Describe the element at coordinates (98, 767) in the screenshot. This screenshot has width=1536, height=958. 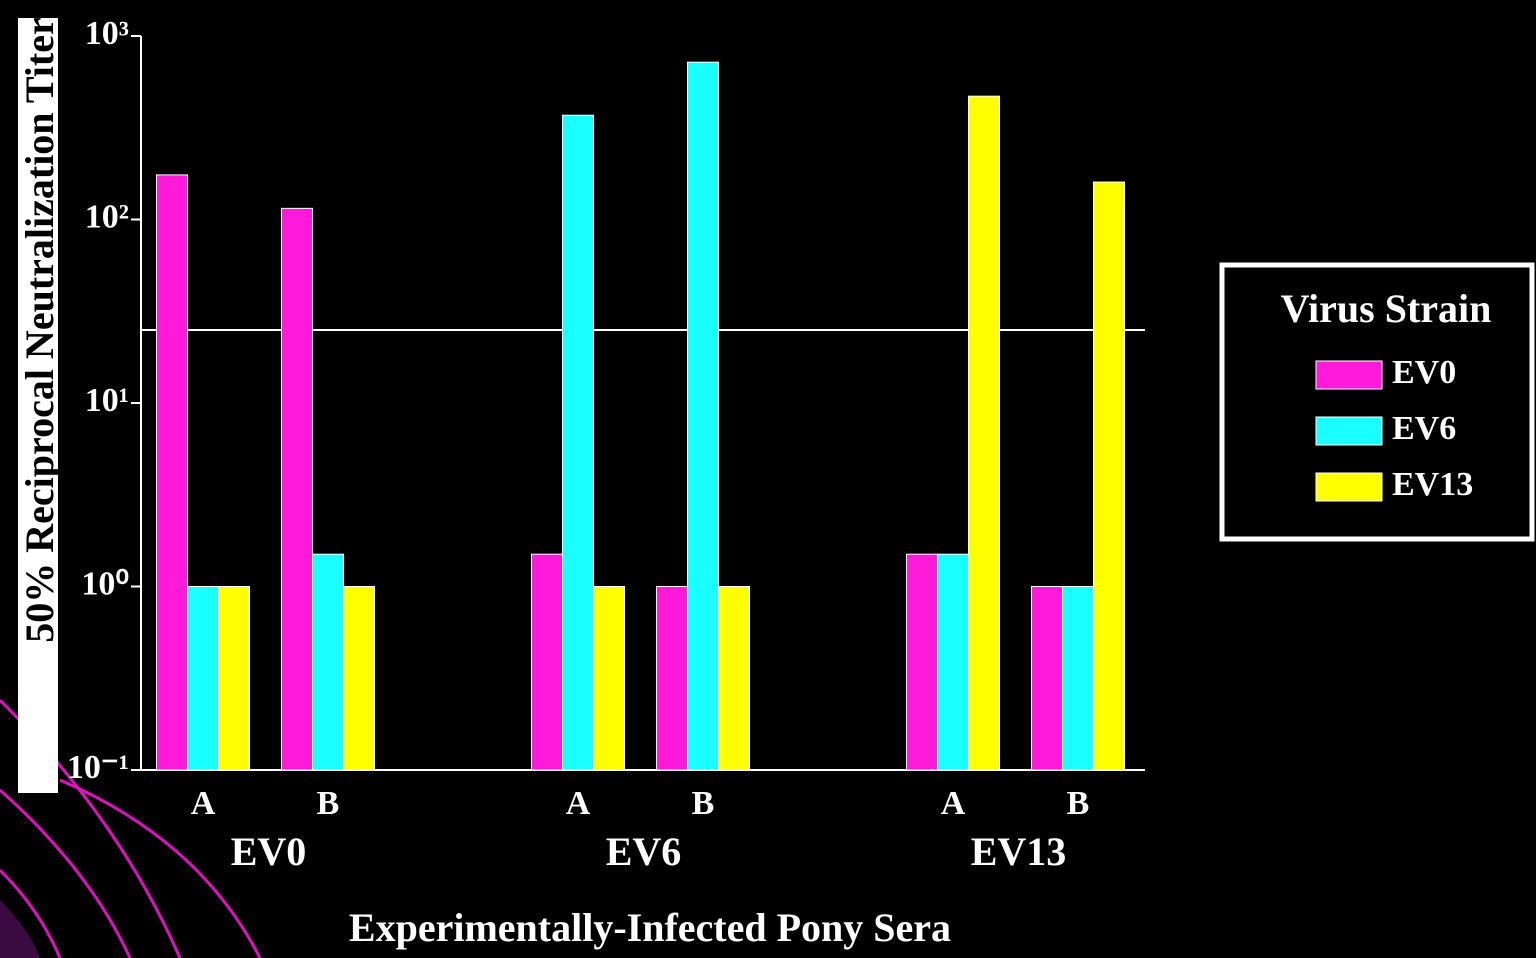
I see `y-tick-label: 10⁻¹` at that location.